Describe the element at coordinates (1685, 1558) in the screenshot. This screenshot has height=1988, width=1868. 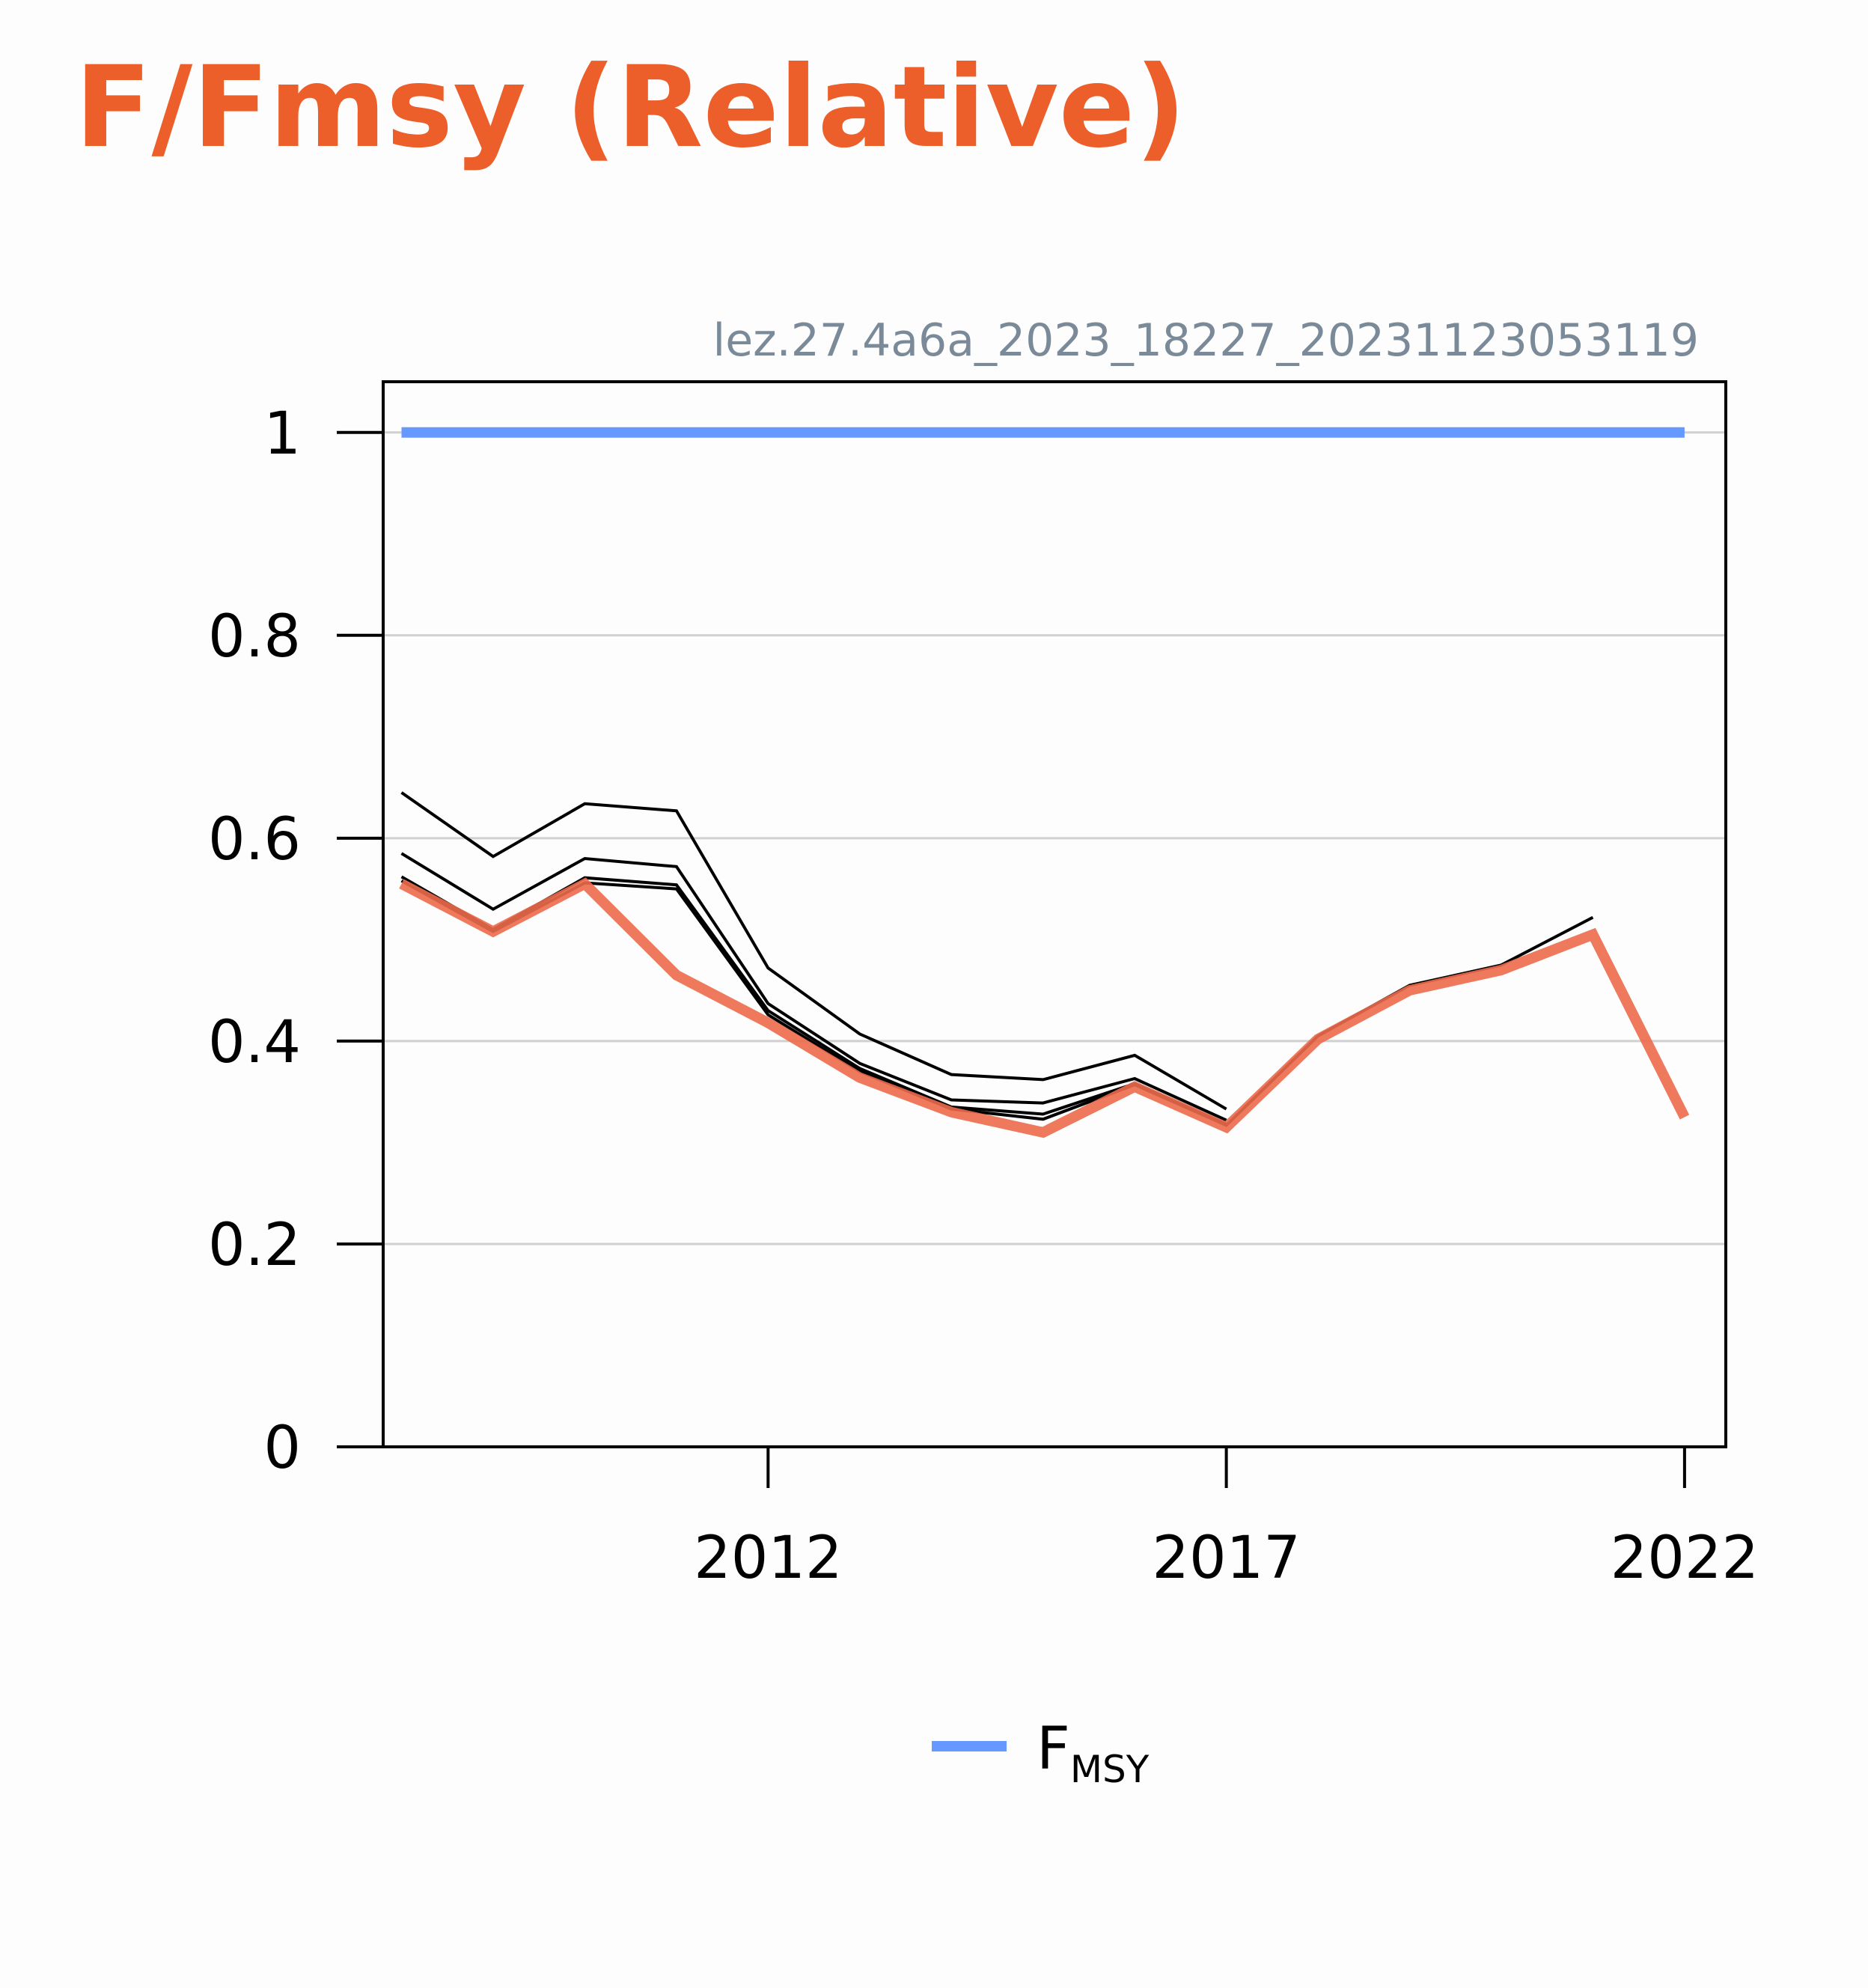
I see `x-tick-label: 2022` at that location.